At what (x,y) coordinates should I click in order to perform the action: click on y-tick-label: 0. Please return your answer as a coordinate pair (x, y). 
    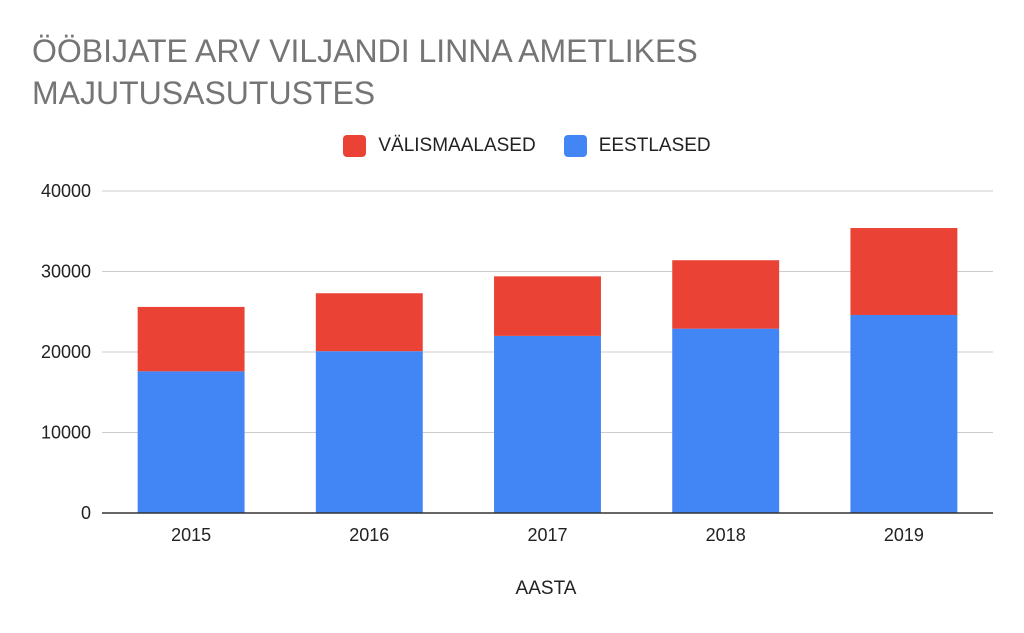
    Looking at the image, I should click on (86, 513).